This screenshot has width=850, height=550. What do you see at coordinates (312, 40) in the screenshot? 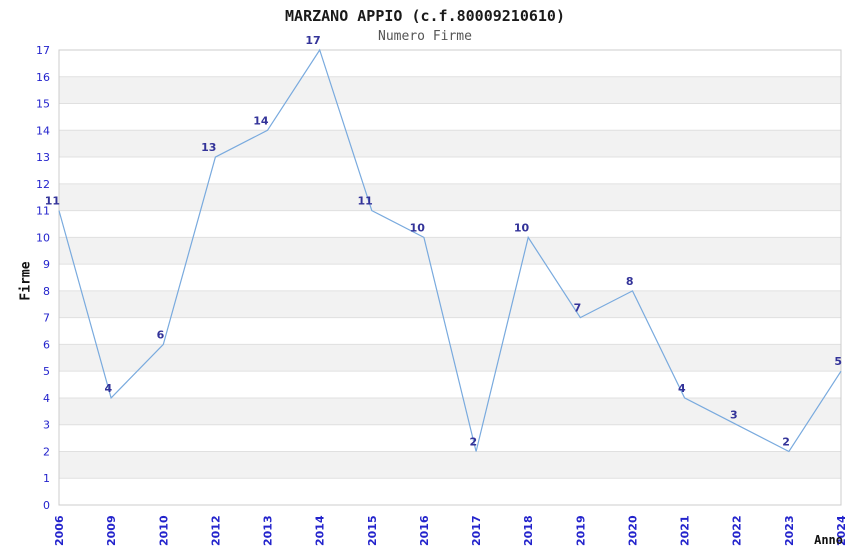
I see `data-label: 17` at bounding box center [312, 40].